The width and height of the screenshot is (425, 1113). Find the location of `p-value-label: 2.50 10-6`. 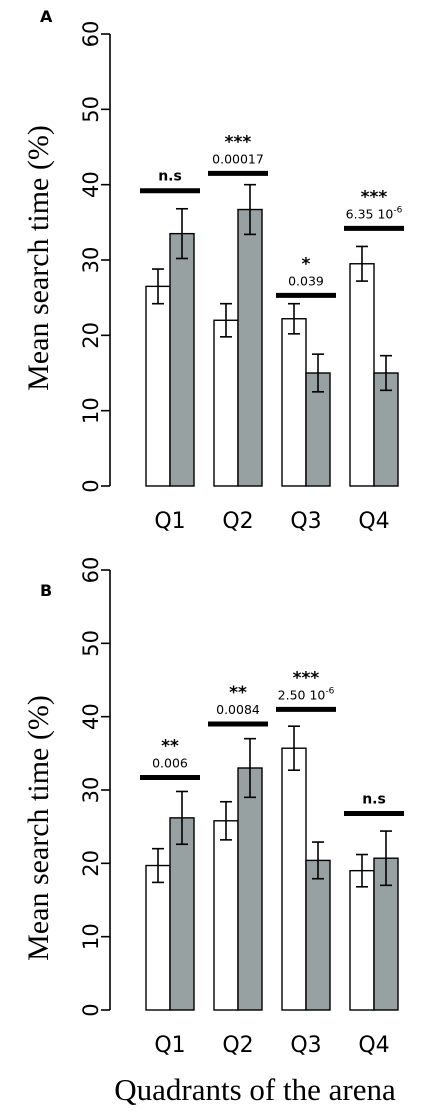

p-value-label: 2.50 10-6 is located at coordinates (306, 694).